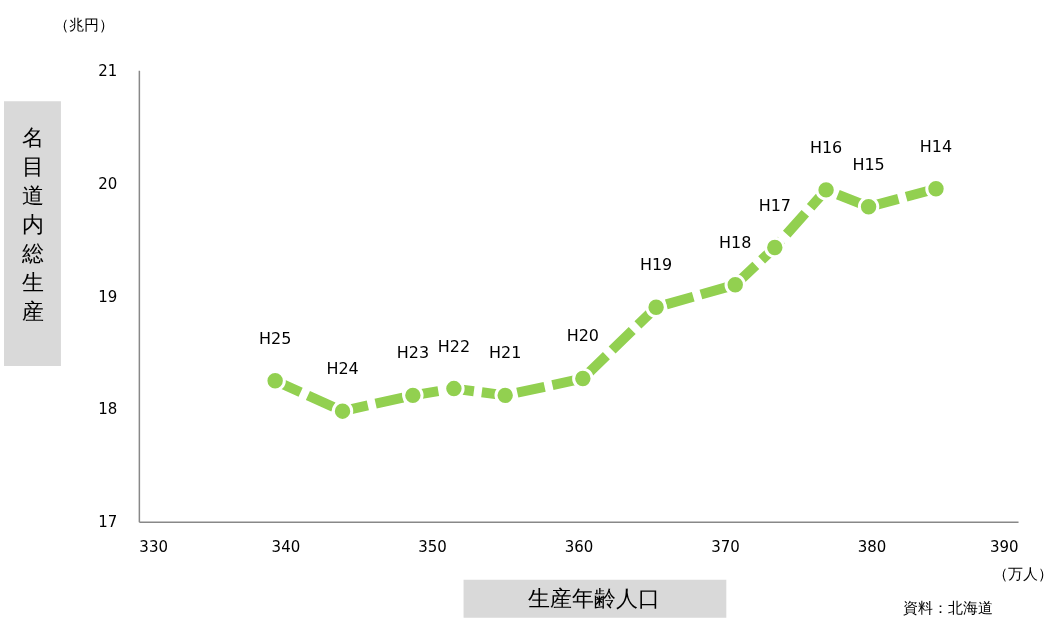 This screenshot has width=1058, height=619. What do you see at coordinates (656, 265) in the screenshot?
I see `annotation: H19` at bounding box center [656, 265].